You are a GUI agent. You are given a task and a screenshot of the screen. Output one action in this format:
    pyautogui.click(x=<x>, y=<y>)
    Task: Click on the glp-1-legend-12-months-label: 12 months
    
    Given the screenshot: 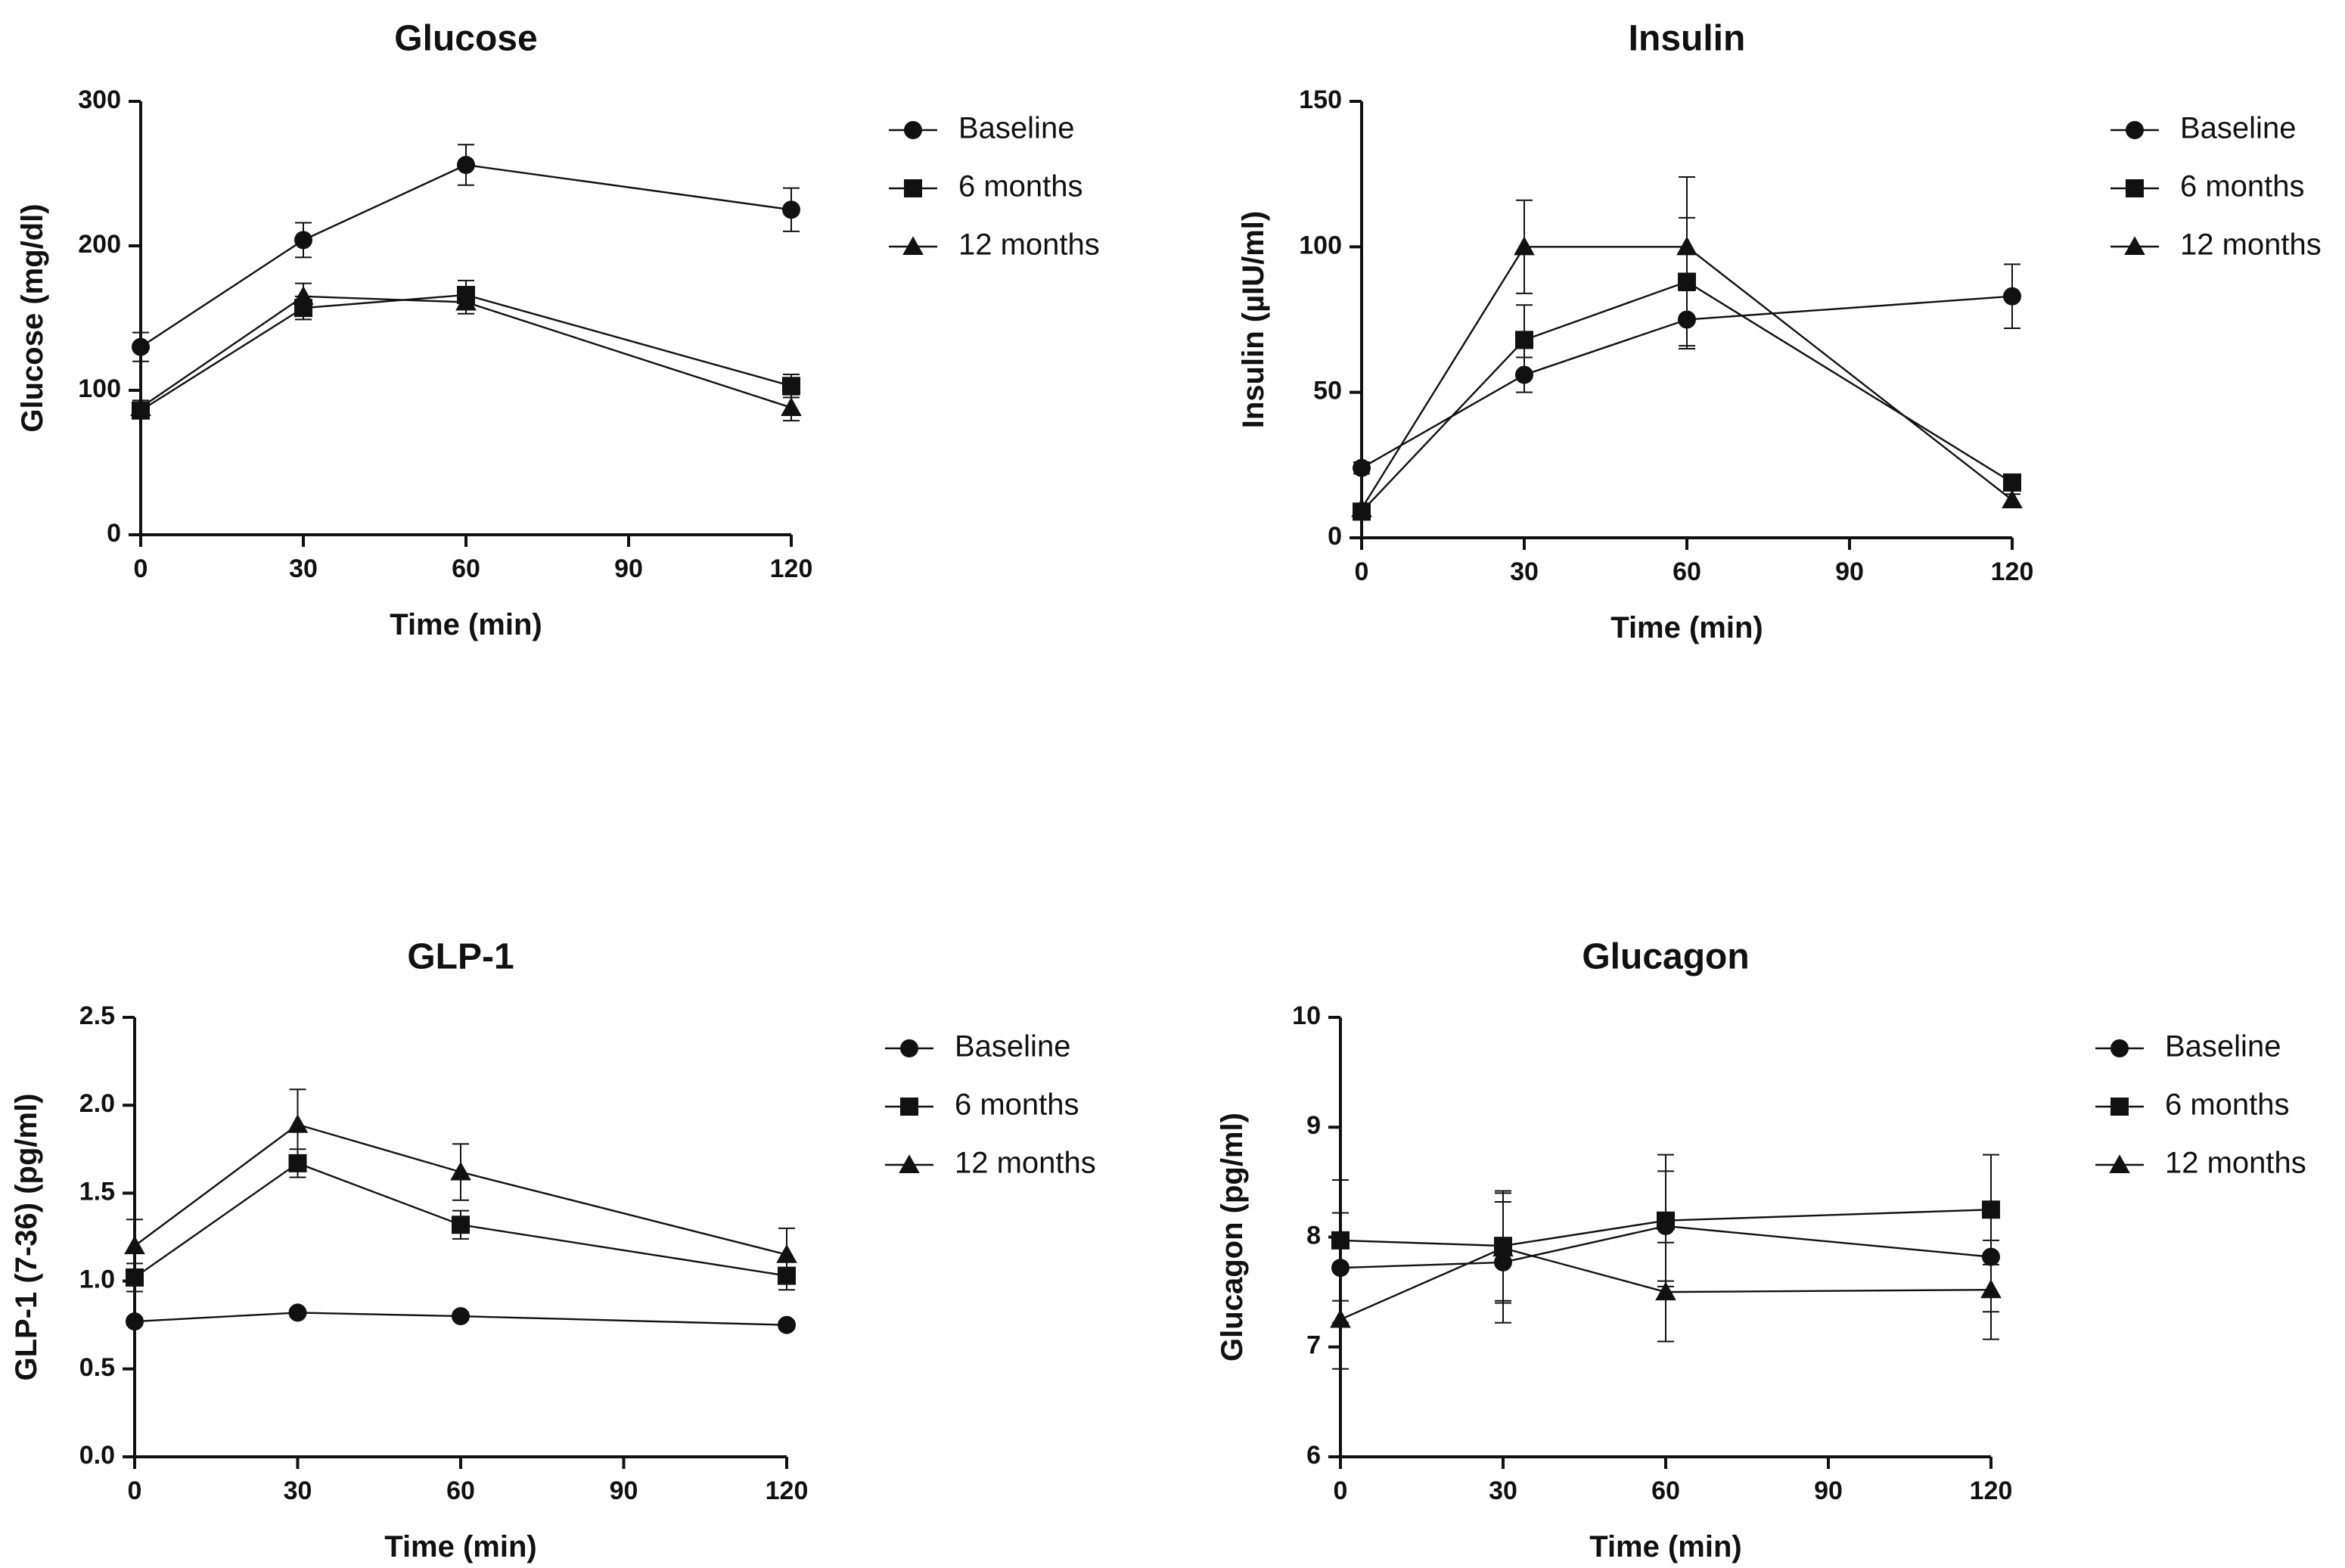 What is the action you would take?
    pyautogui.click(x=1025, y=1164)
    